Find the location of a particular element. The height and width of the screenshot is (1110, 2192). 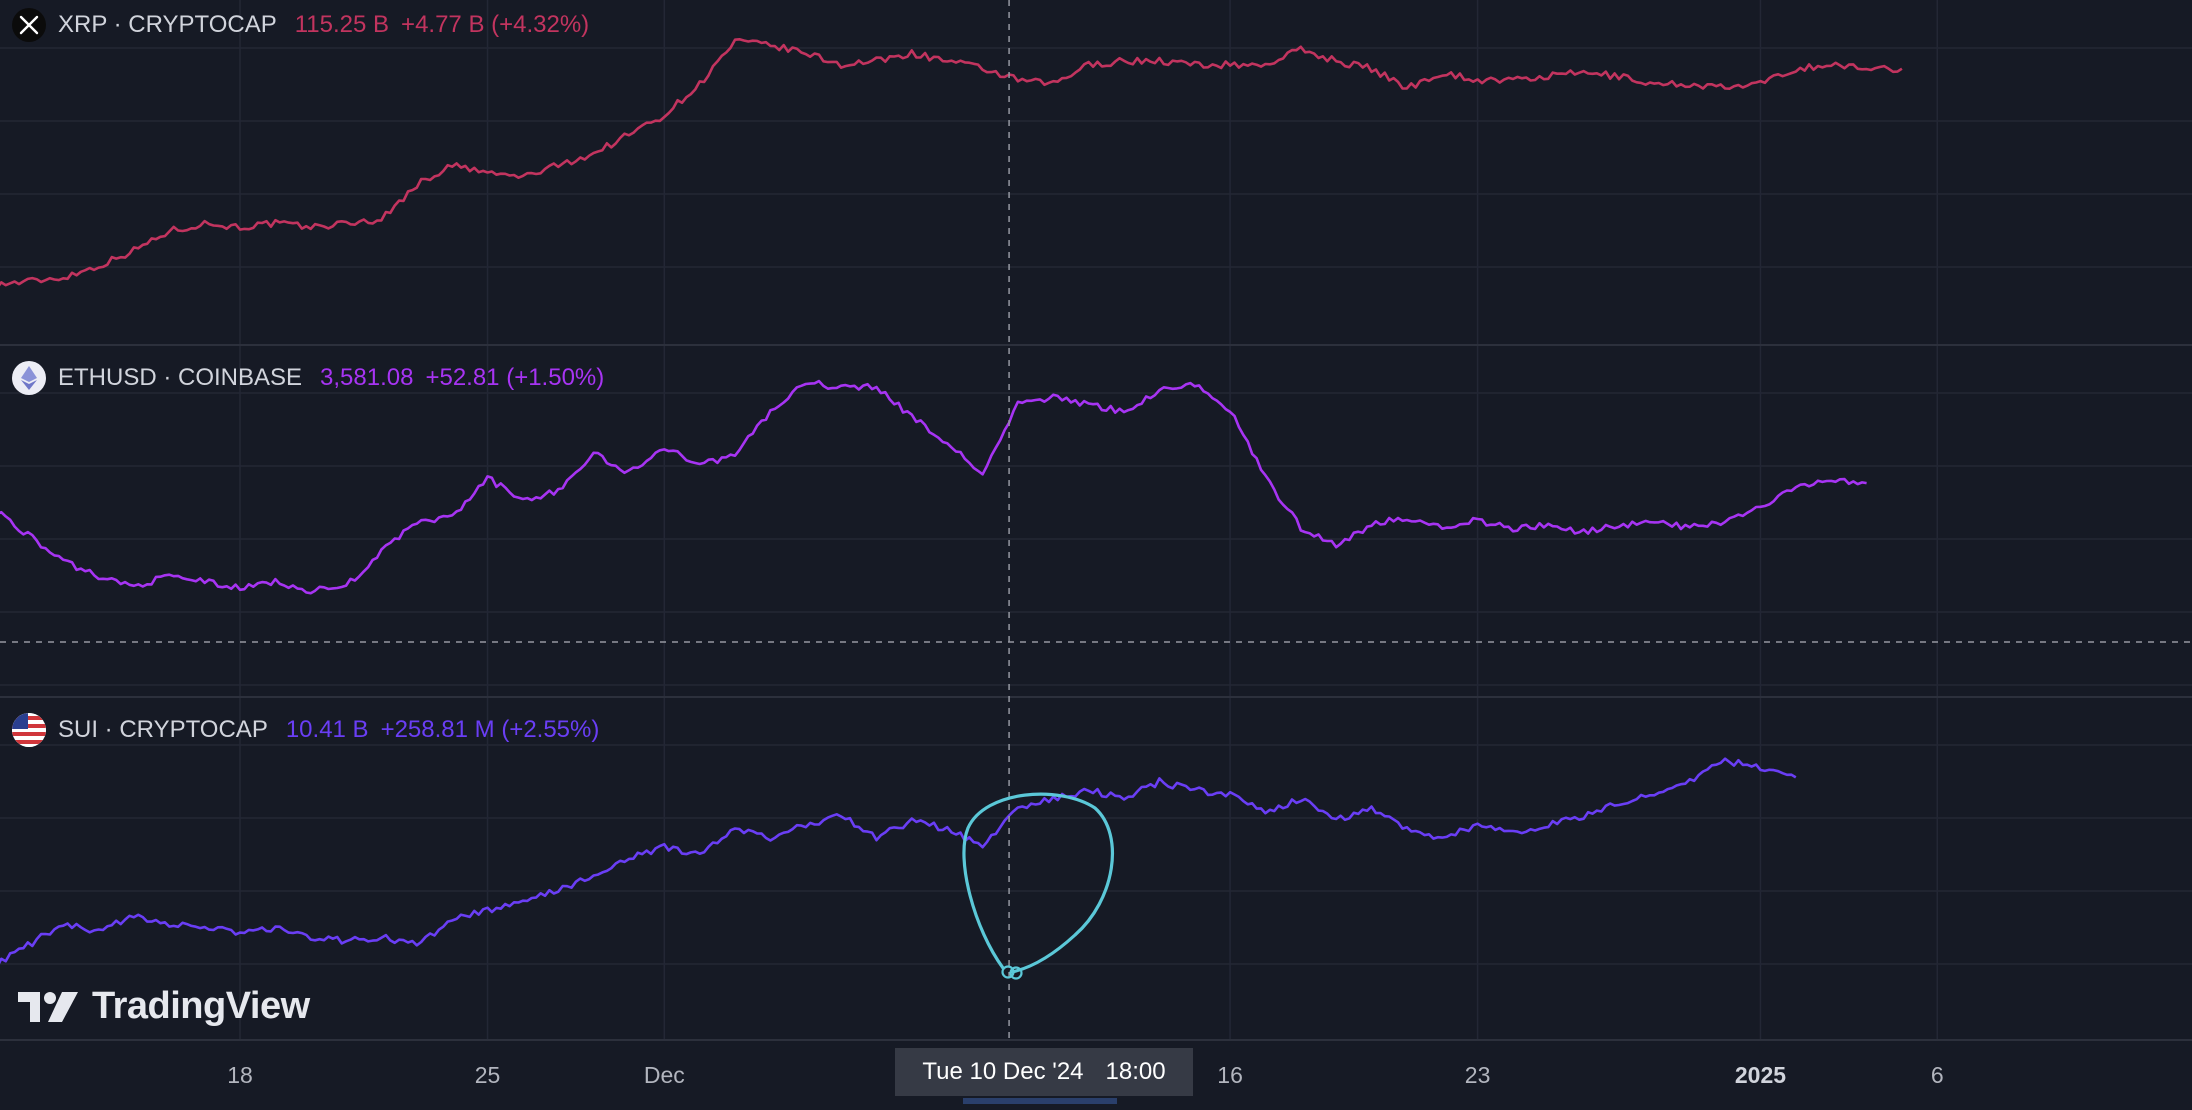

tradingview-wordmark: TradingView is located at coordinates (201, 1006).